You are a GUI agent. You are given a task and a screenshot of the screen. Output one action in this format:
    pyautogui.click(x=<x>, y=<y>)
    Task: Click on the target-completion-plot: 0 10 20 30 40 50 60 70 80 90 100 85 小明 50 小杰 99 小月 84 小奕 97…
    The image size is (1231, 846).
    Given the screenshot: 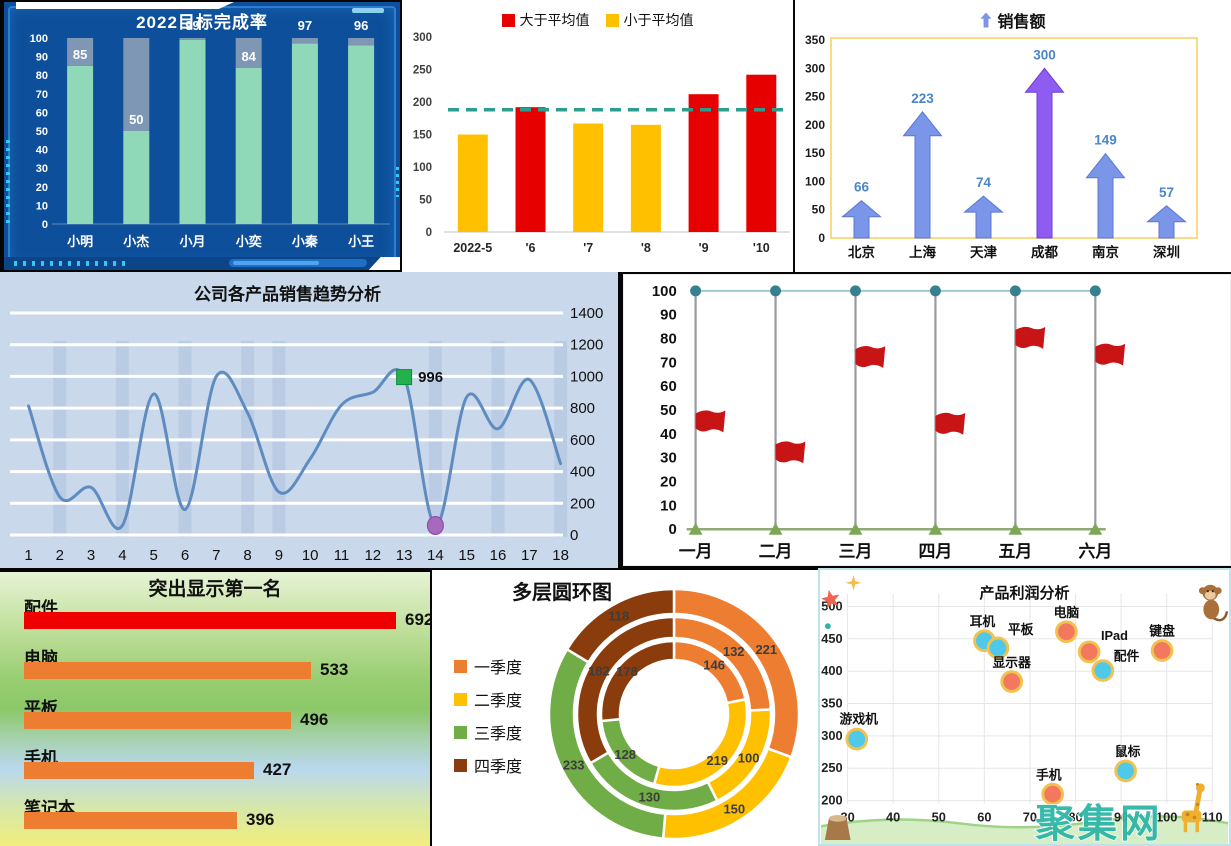 What is the action you would take?
    pyautogui.click(x=202, y=136)
    